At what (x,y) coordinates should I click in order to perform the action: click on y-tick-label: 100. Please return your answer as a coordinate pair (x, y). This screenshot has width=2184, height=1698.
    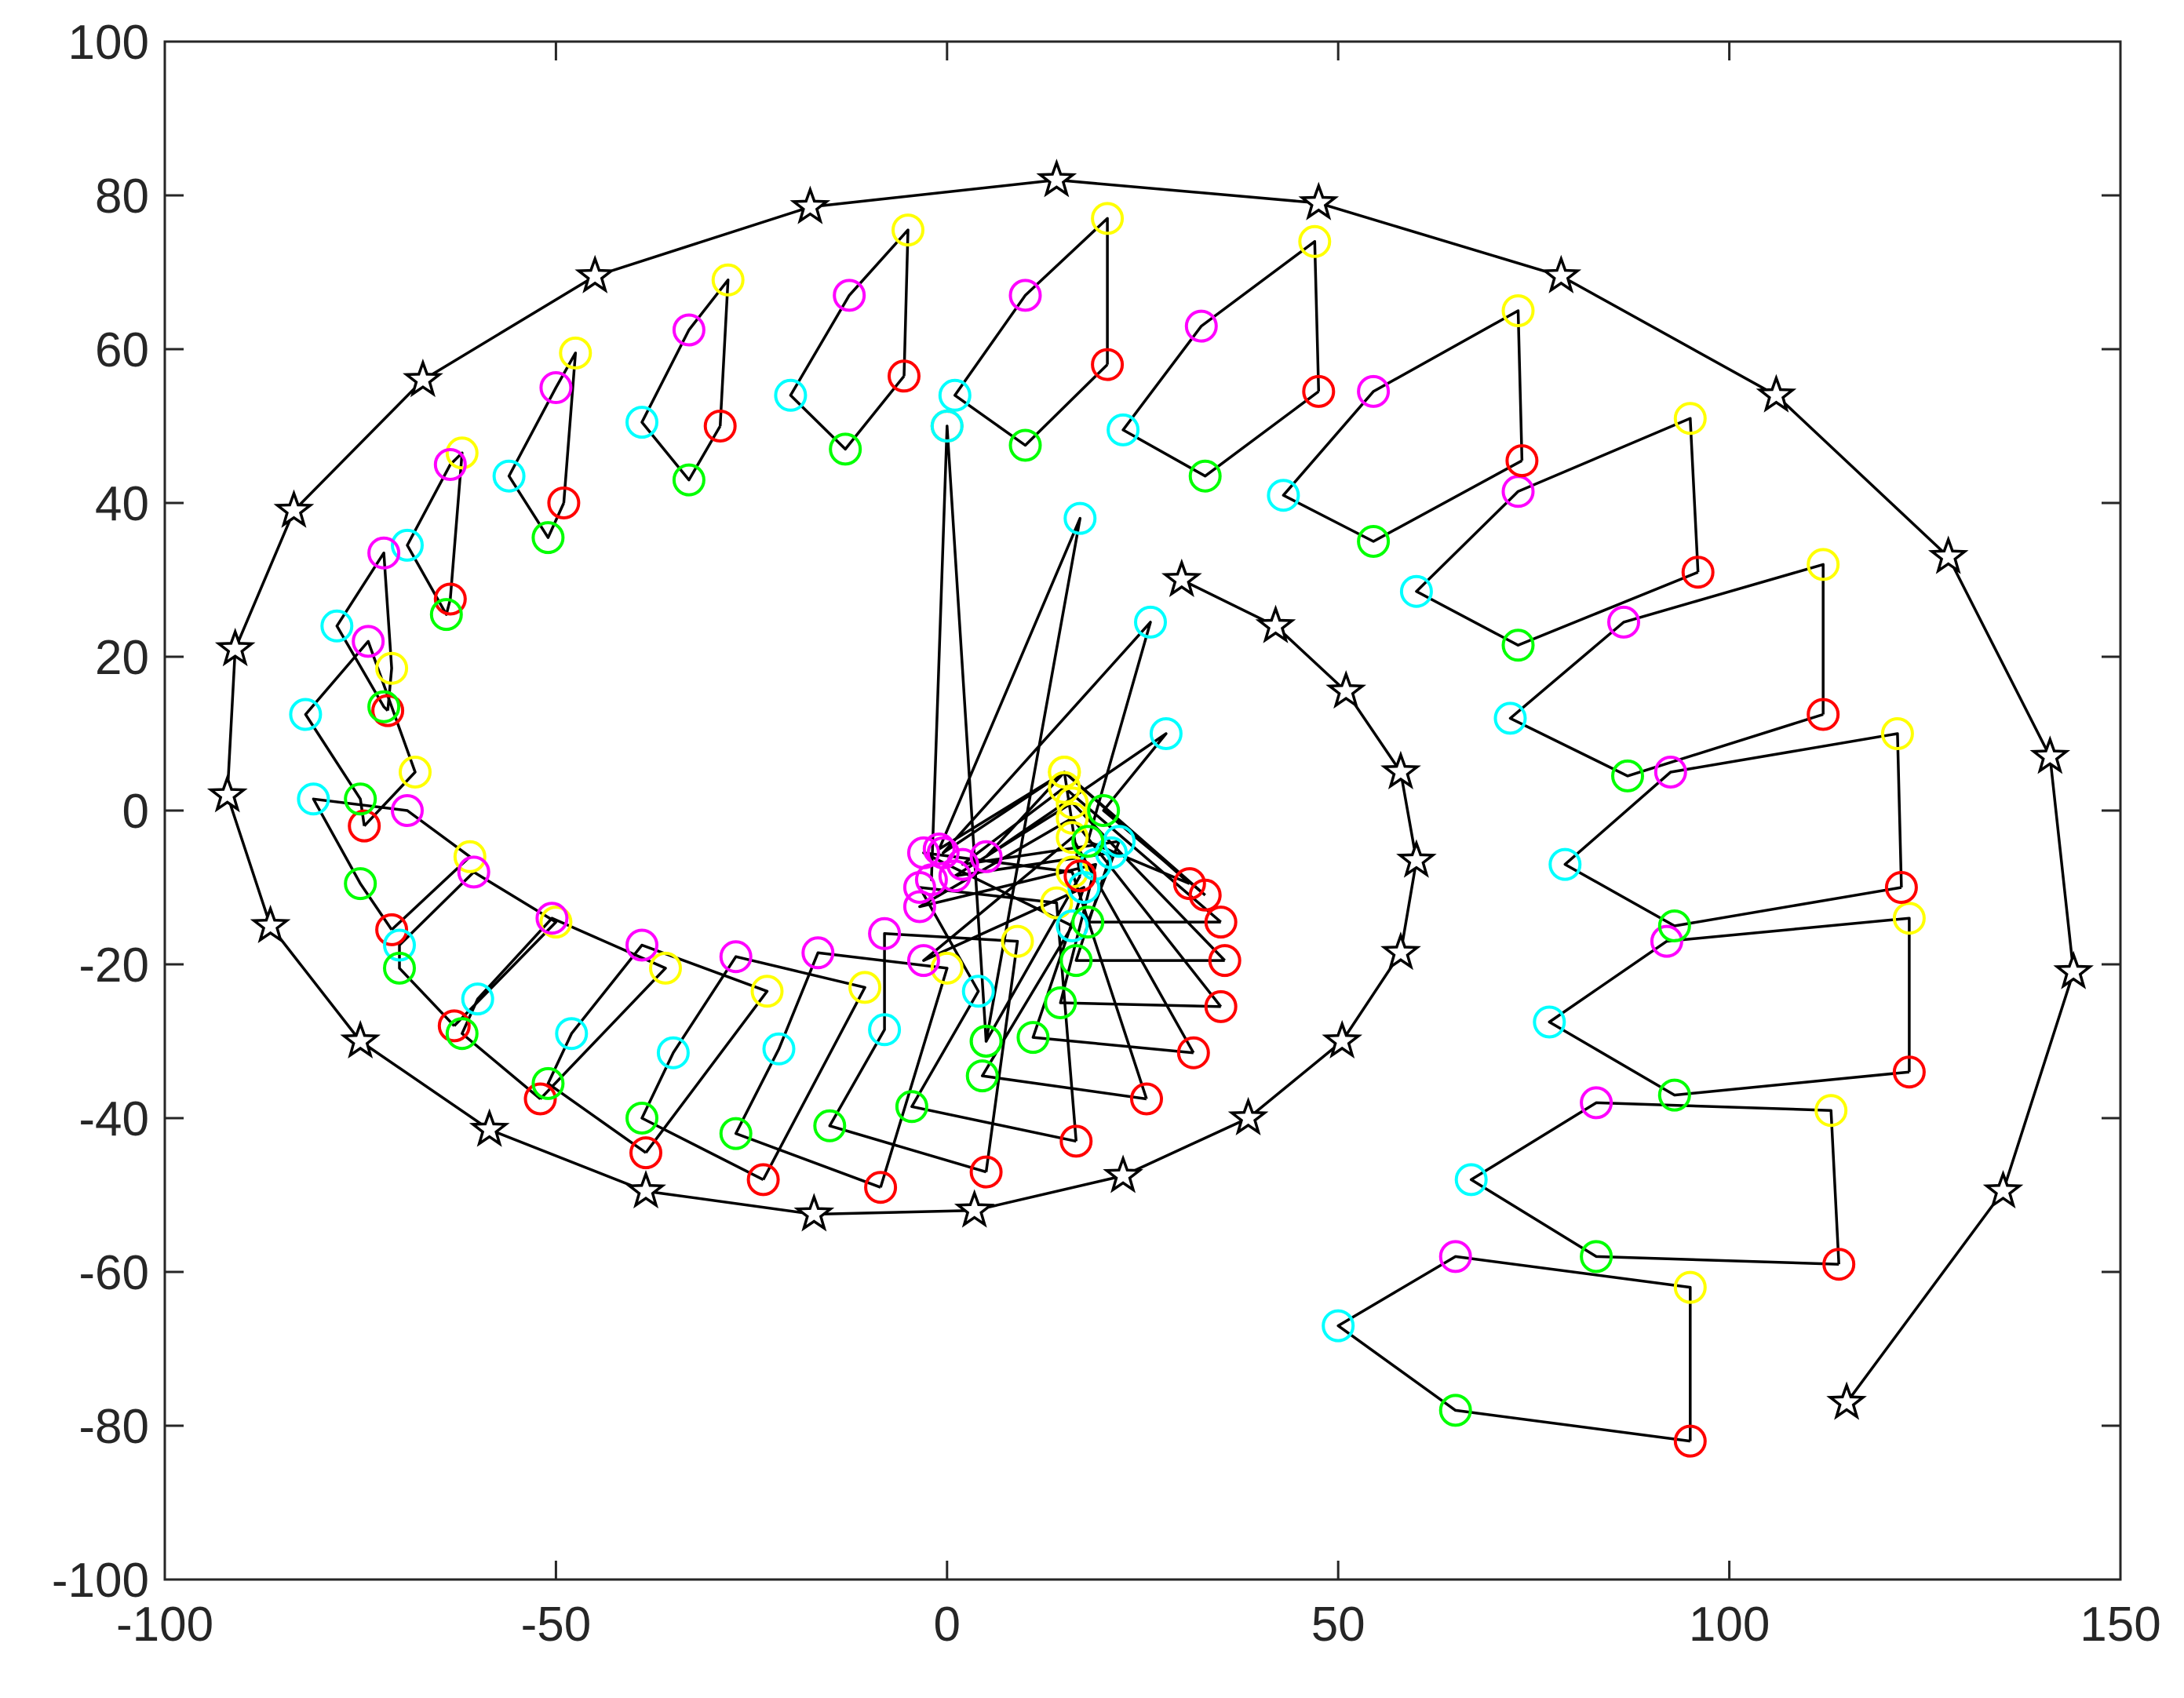
    Looking at the image, I should click on (108, 43).